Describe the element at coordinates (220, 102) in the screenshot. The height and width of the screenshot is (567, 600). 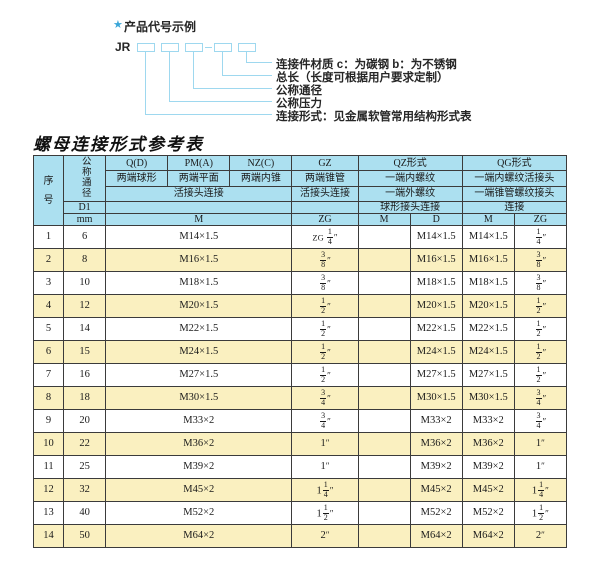
I see `leader-line-4-horizontal` at that location.